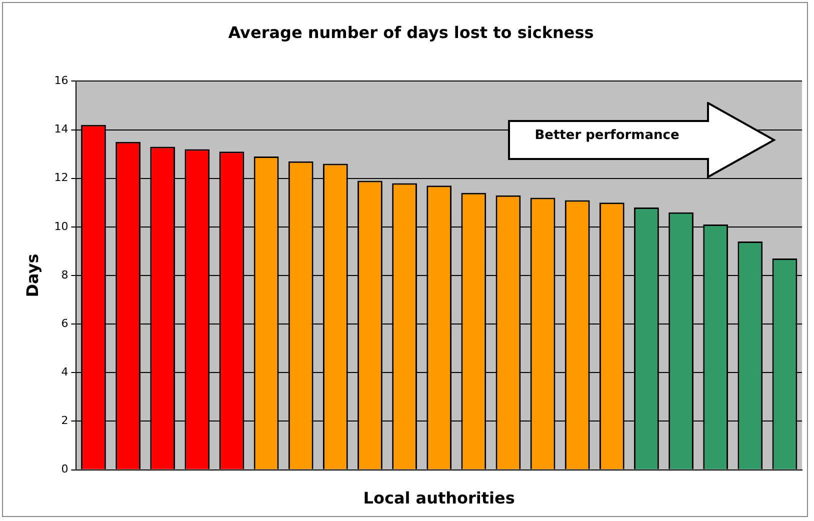 Image resolution: width=814 pixels, height=521 pixels. Describe the element at coordinates (64, 323) in the screenshot. I see `y-tick-label: 6` at that location.